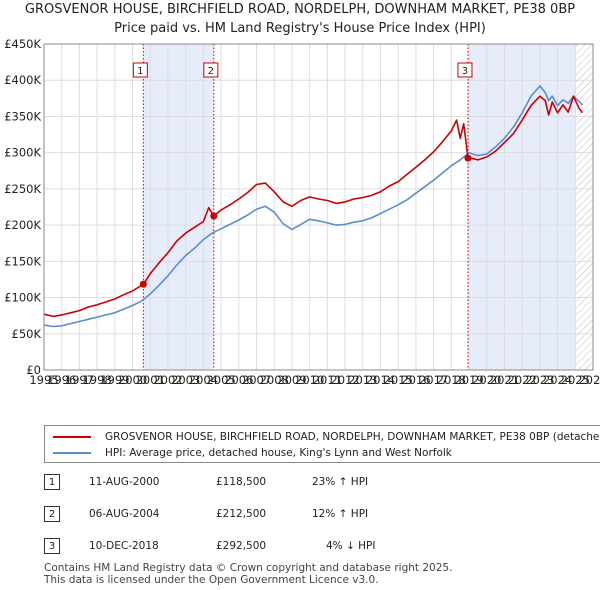 Image resolution: width=600 pixels, height=590 pixels. Describe the element at coordinates (124, 514) in the screenshot. I see `sale-date: 06-AUG-2004` at that location.